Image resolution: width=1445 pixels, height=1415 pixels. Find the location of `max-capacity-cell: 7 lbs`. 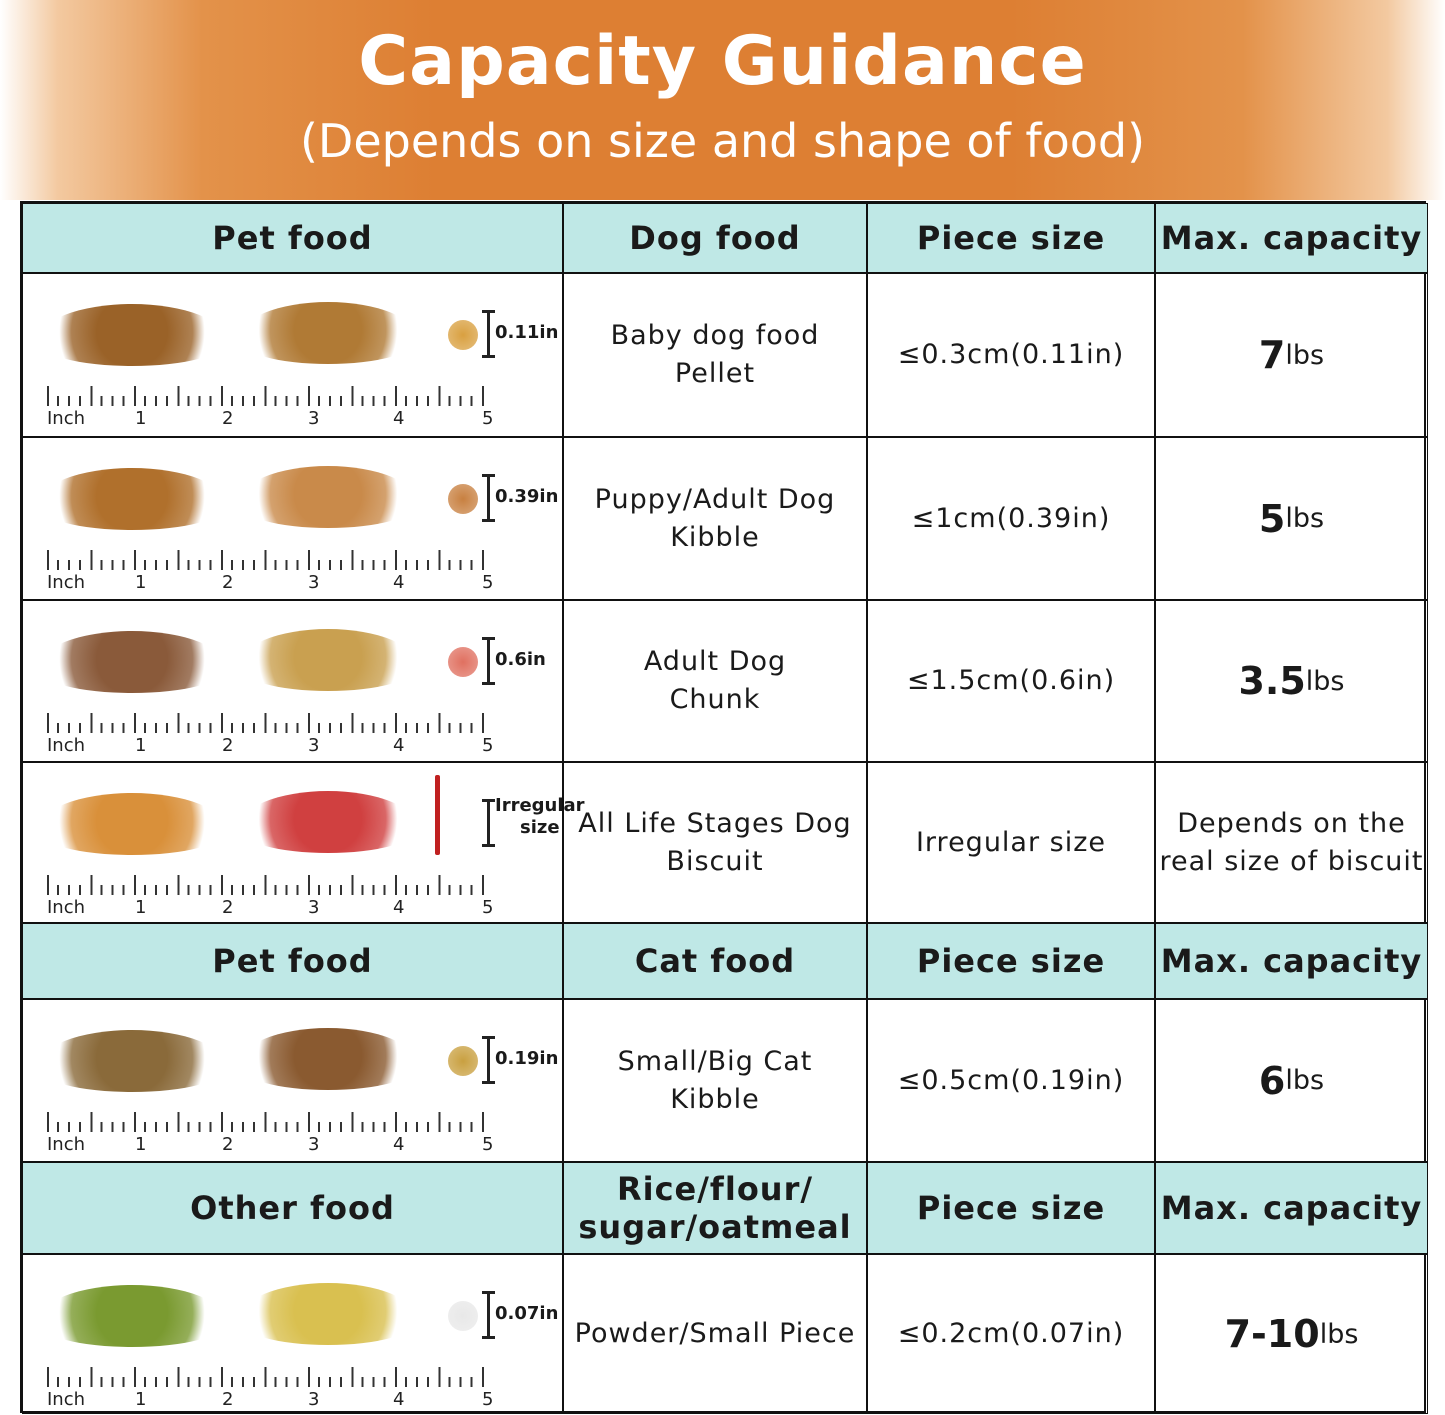

max-capacity-cell: 7 lbs is located at coordinates (1291, 355).